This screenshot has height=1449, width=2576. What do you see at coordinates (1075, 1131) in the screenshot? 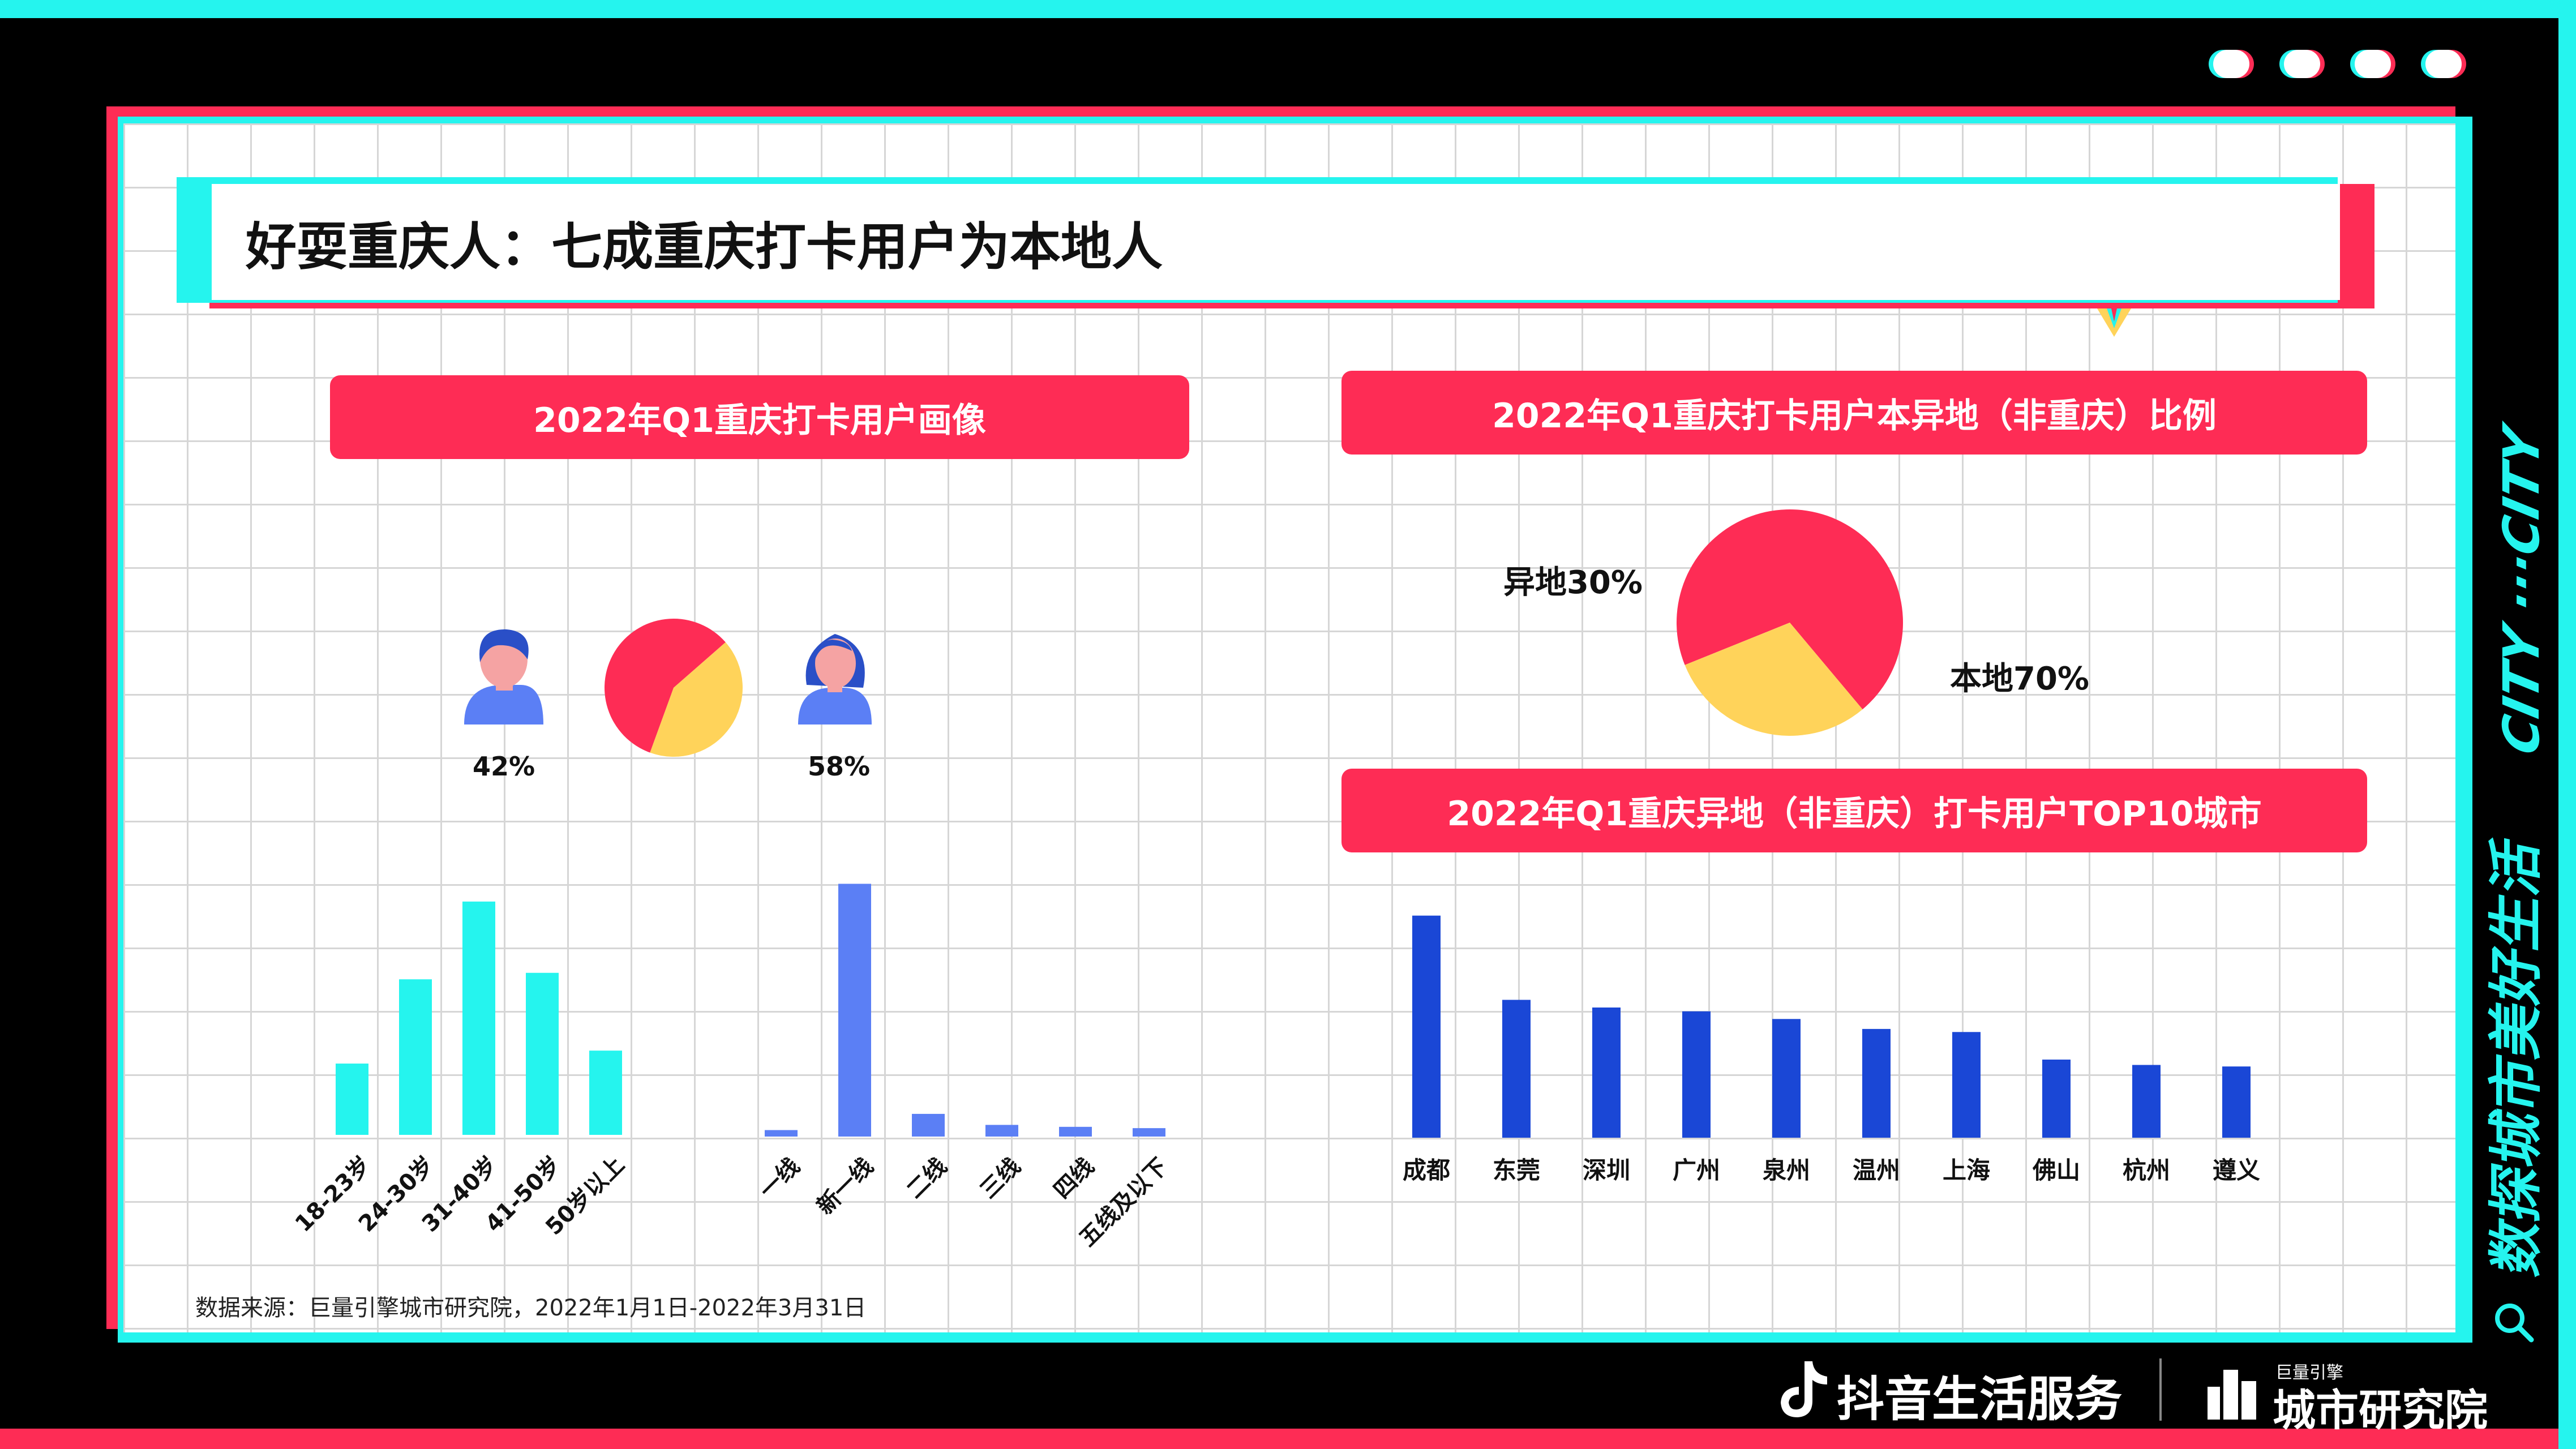
I see `bar-四线` at bounding box center [1075, 1131].